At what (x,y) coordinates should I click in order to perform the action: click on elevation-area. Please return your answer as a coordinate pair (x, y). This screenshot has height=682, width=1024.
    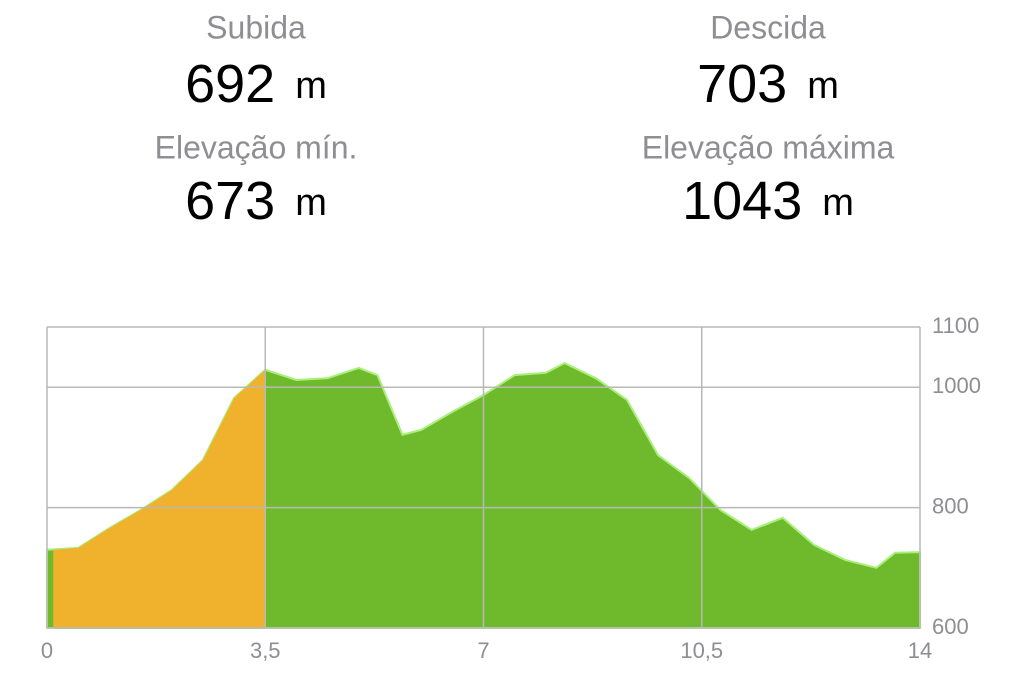
    Looking at the image, I should click on (159, 498).